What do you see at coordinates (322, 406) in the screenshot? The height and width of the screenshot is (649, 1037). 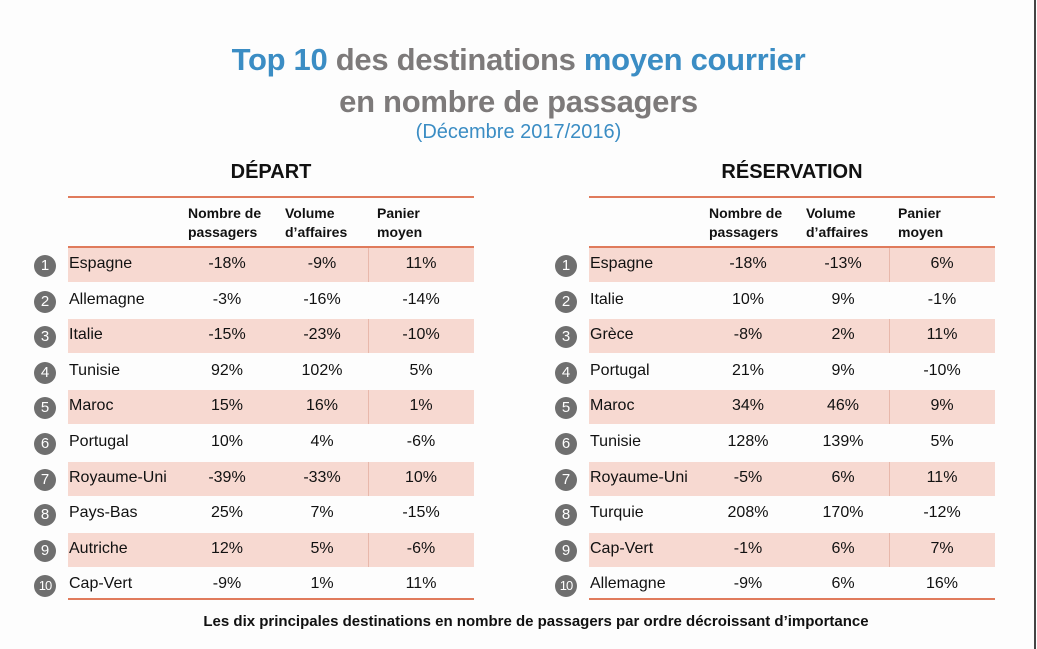 I see `value-volume: 16%` at bounding box center [322, 406].